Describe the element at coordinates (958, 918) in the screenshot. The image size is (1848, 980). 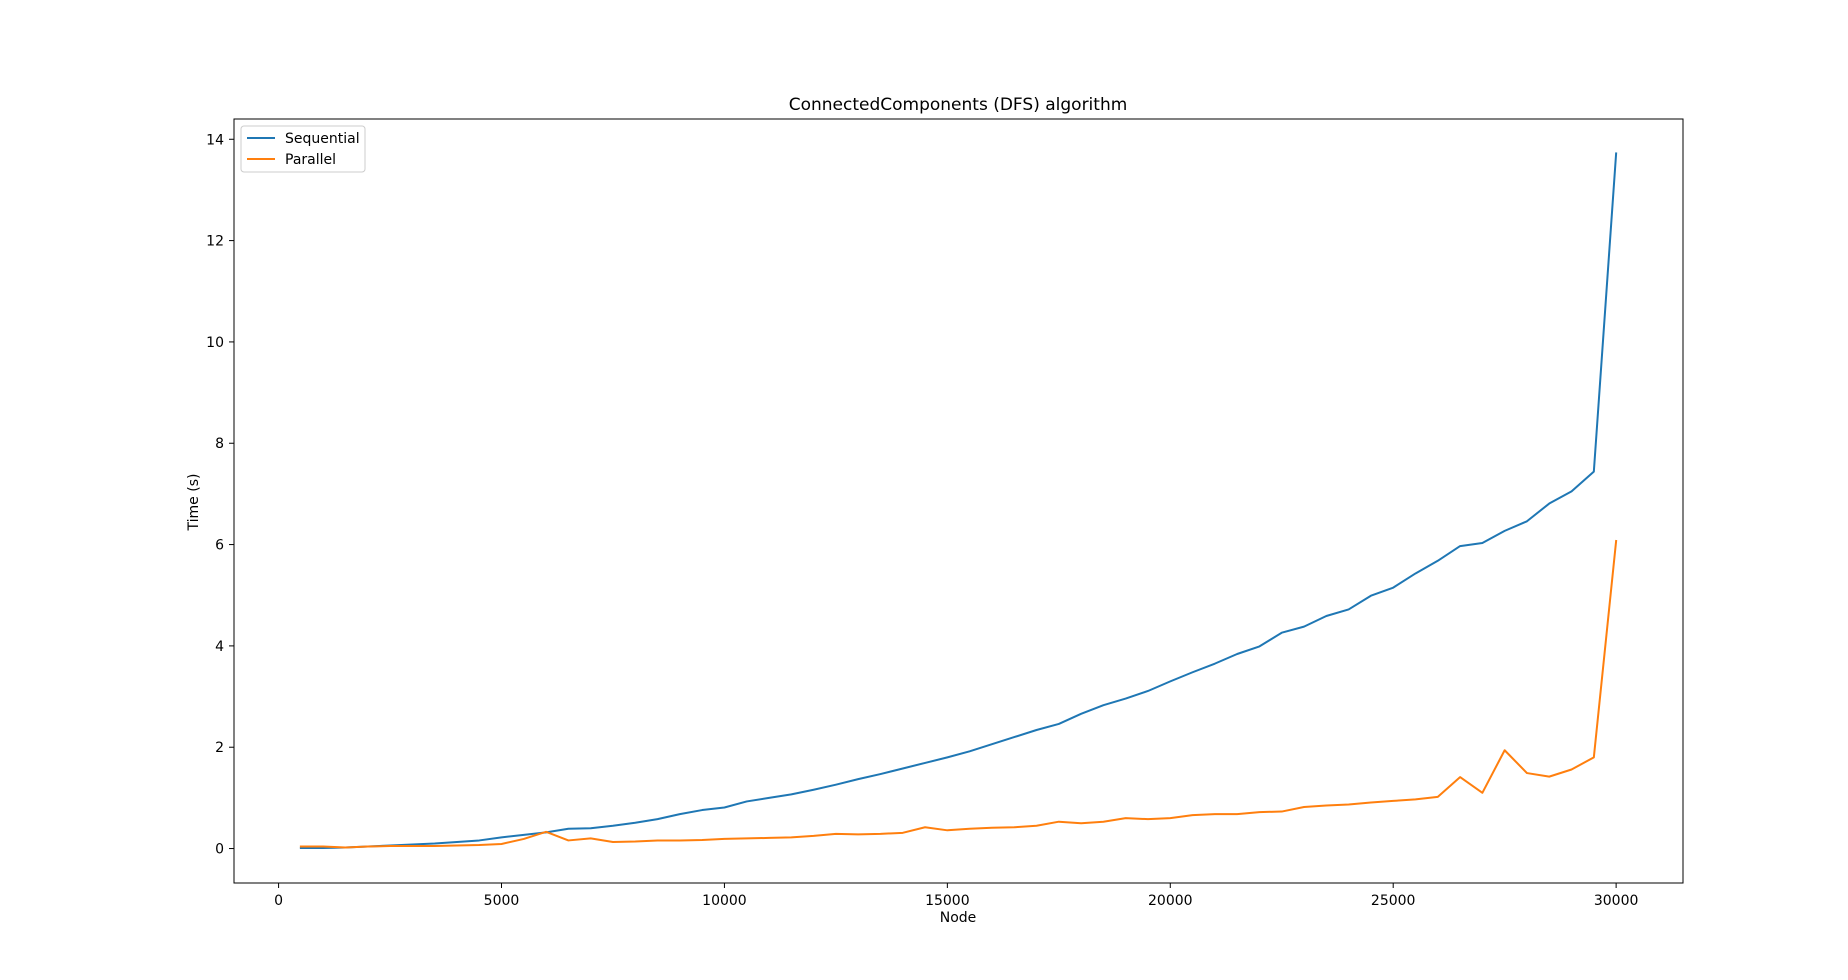
I see `x-axis-label: Node` at that location.